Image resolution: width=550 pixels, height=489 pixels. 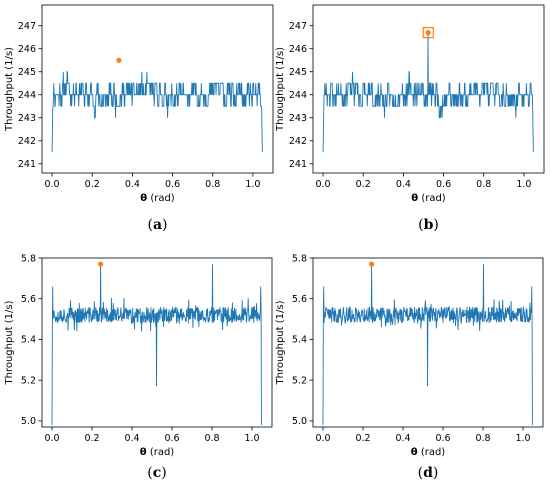 I want to click on marker-box, so click(x=428, y=33).